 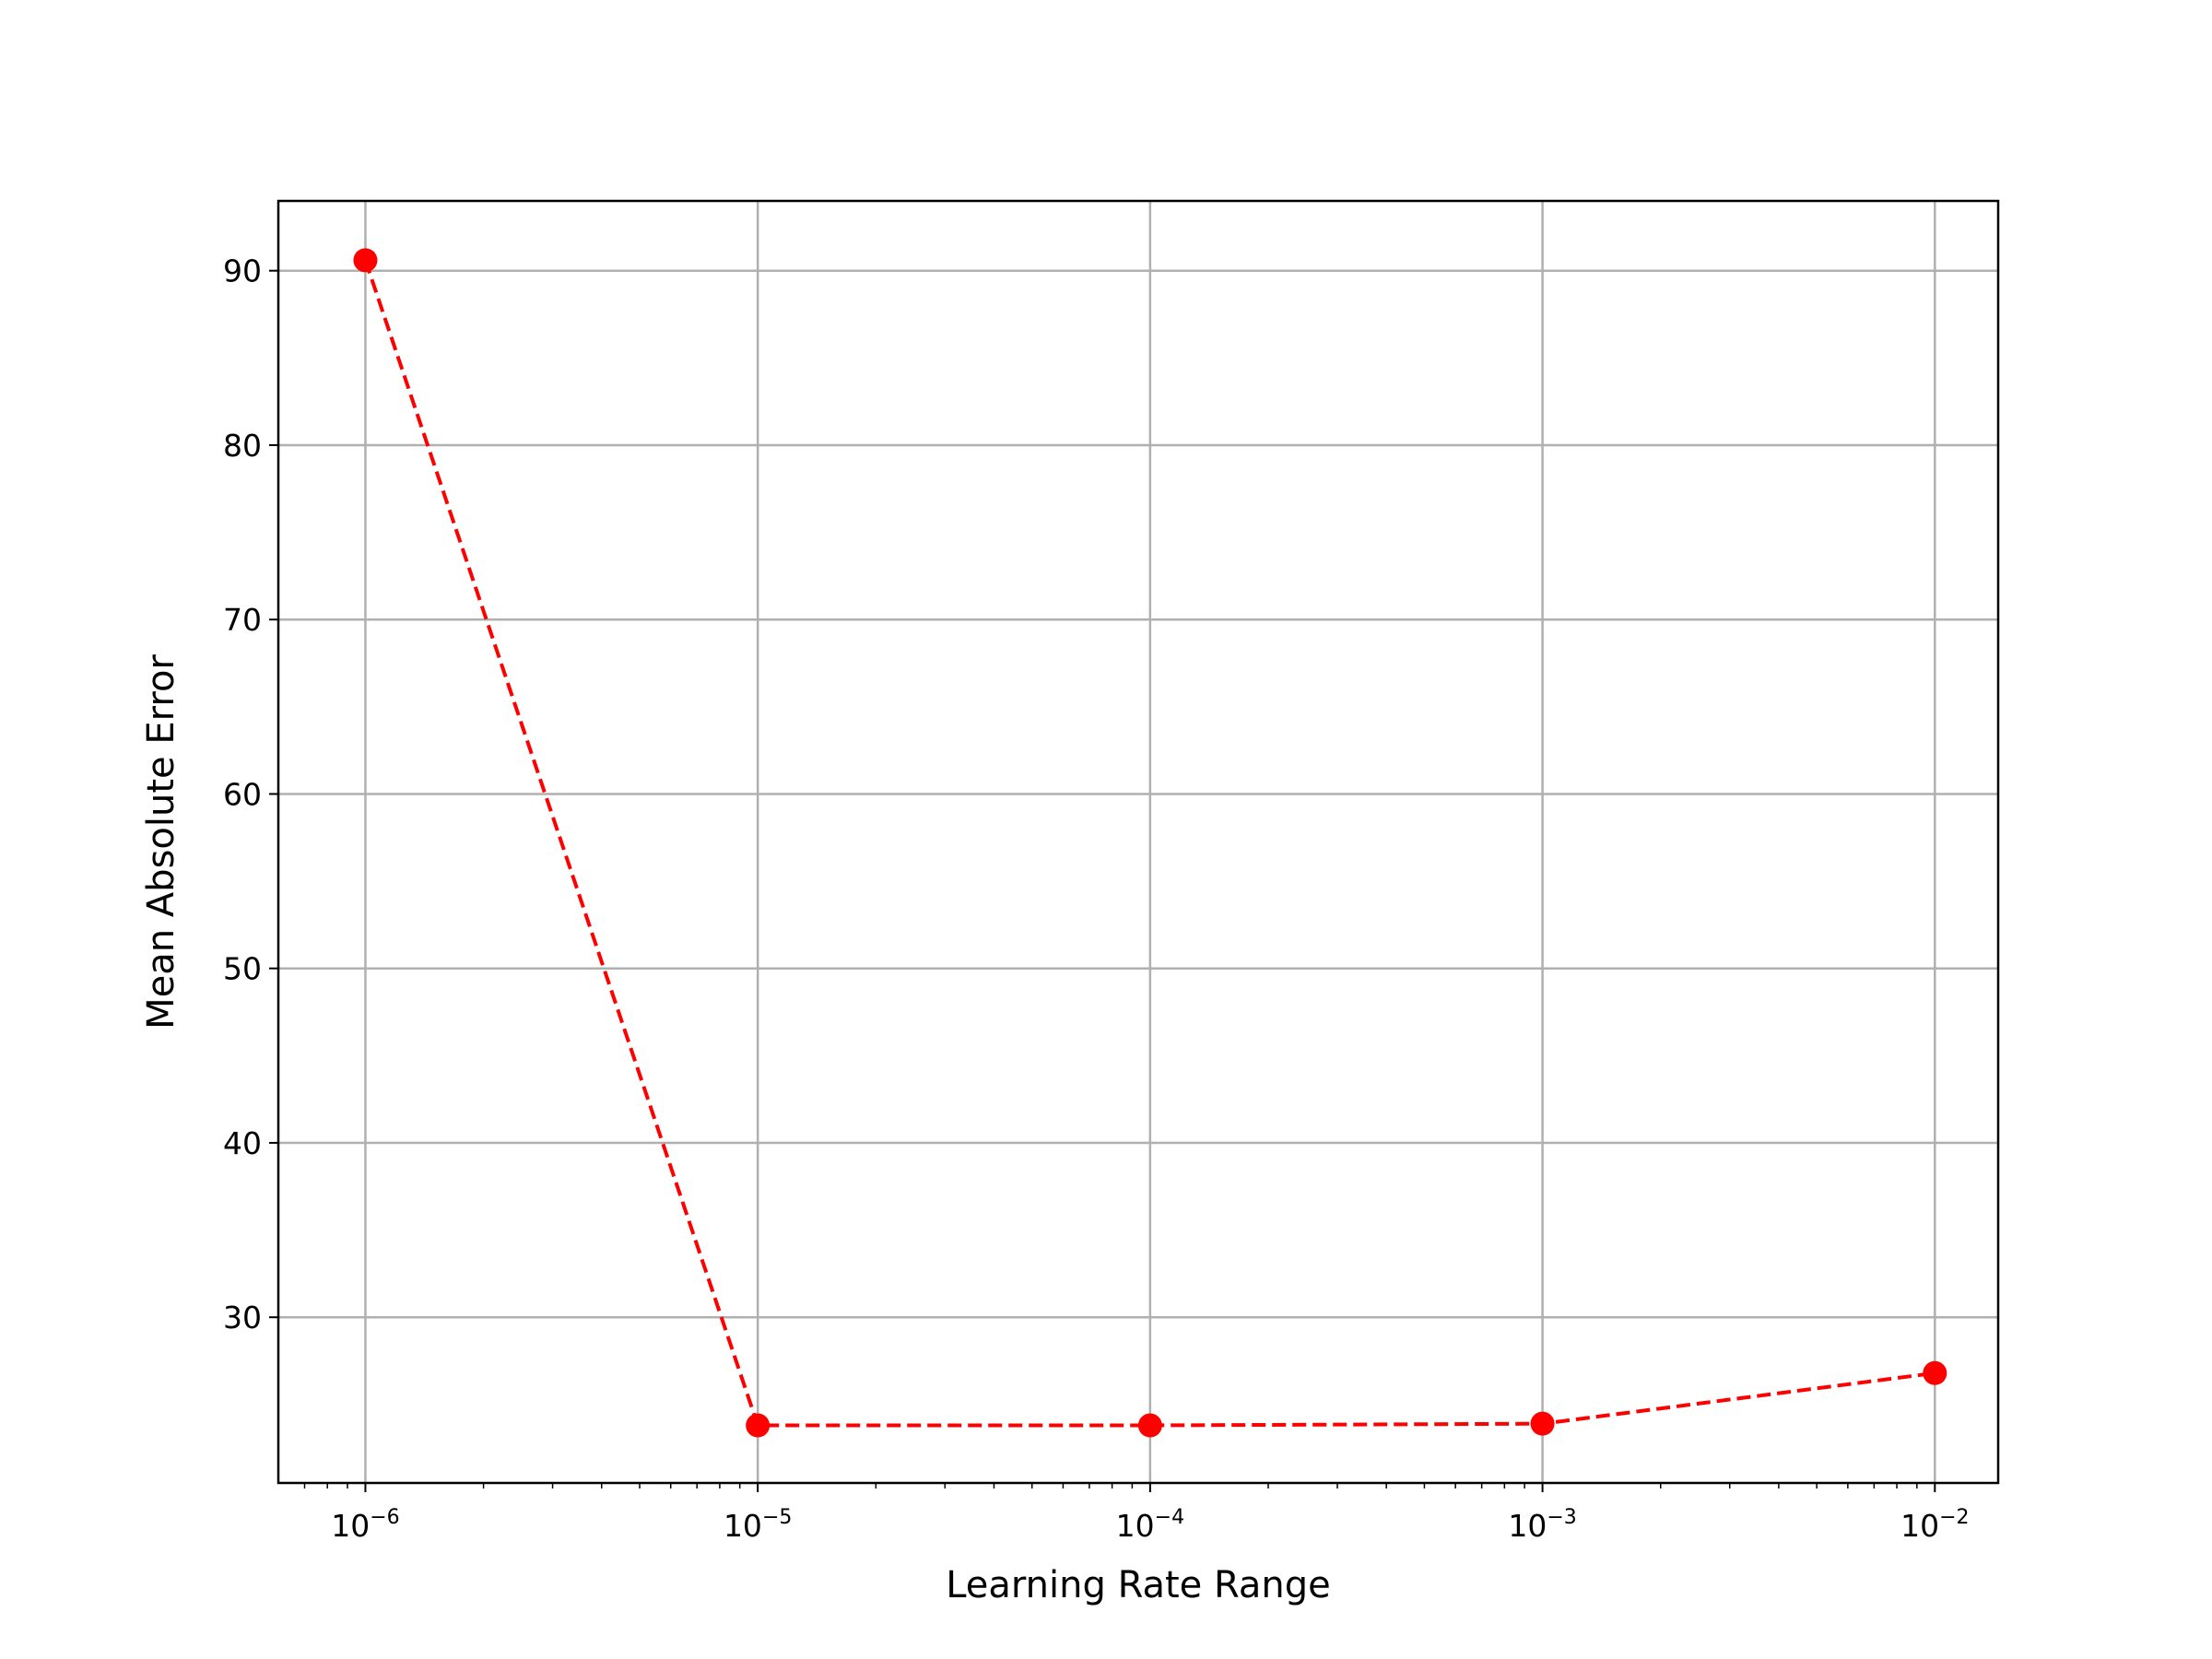 I want to click on y-tick-label: 30, so click(x=242, y=1317).